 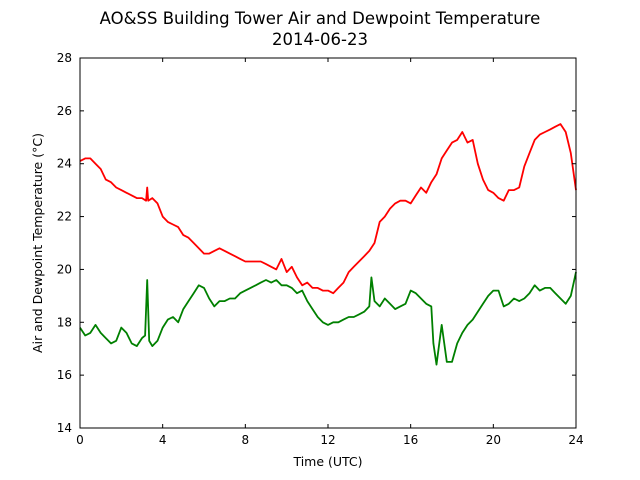 I want to click on y-tick-label: 28, so click(x=64, y=58).